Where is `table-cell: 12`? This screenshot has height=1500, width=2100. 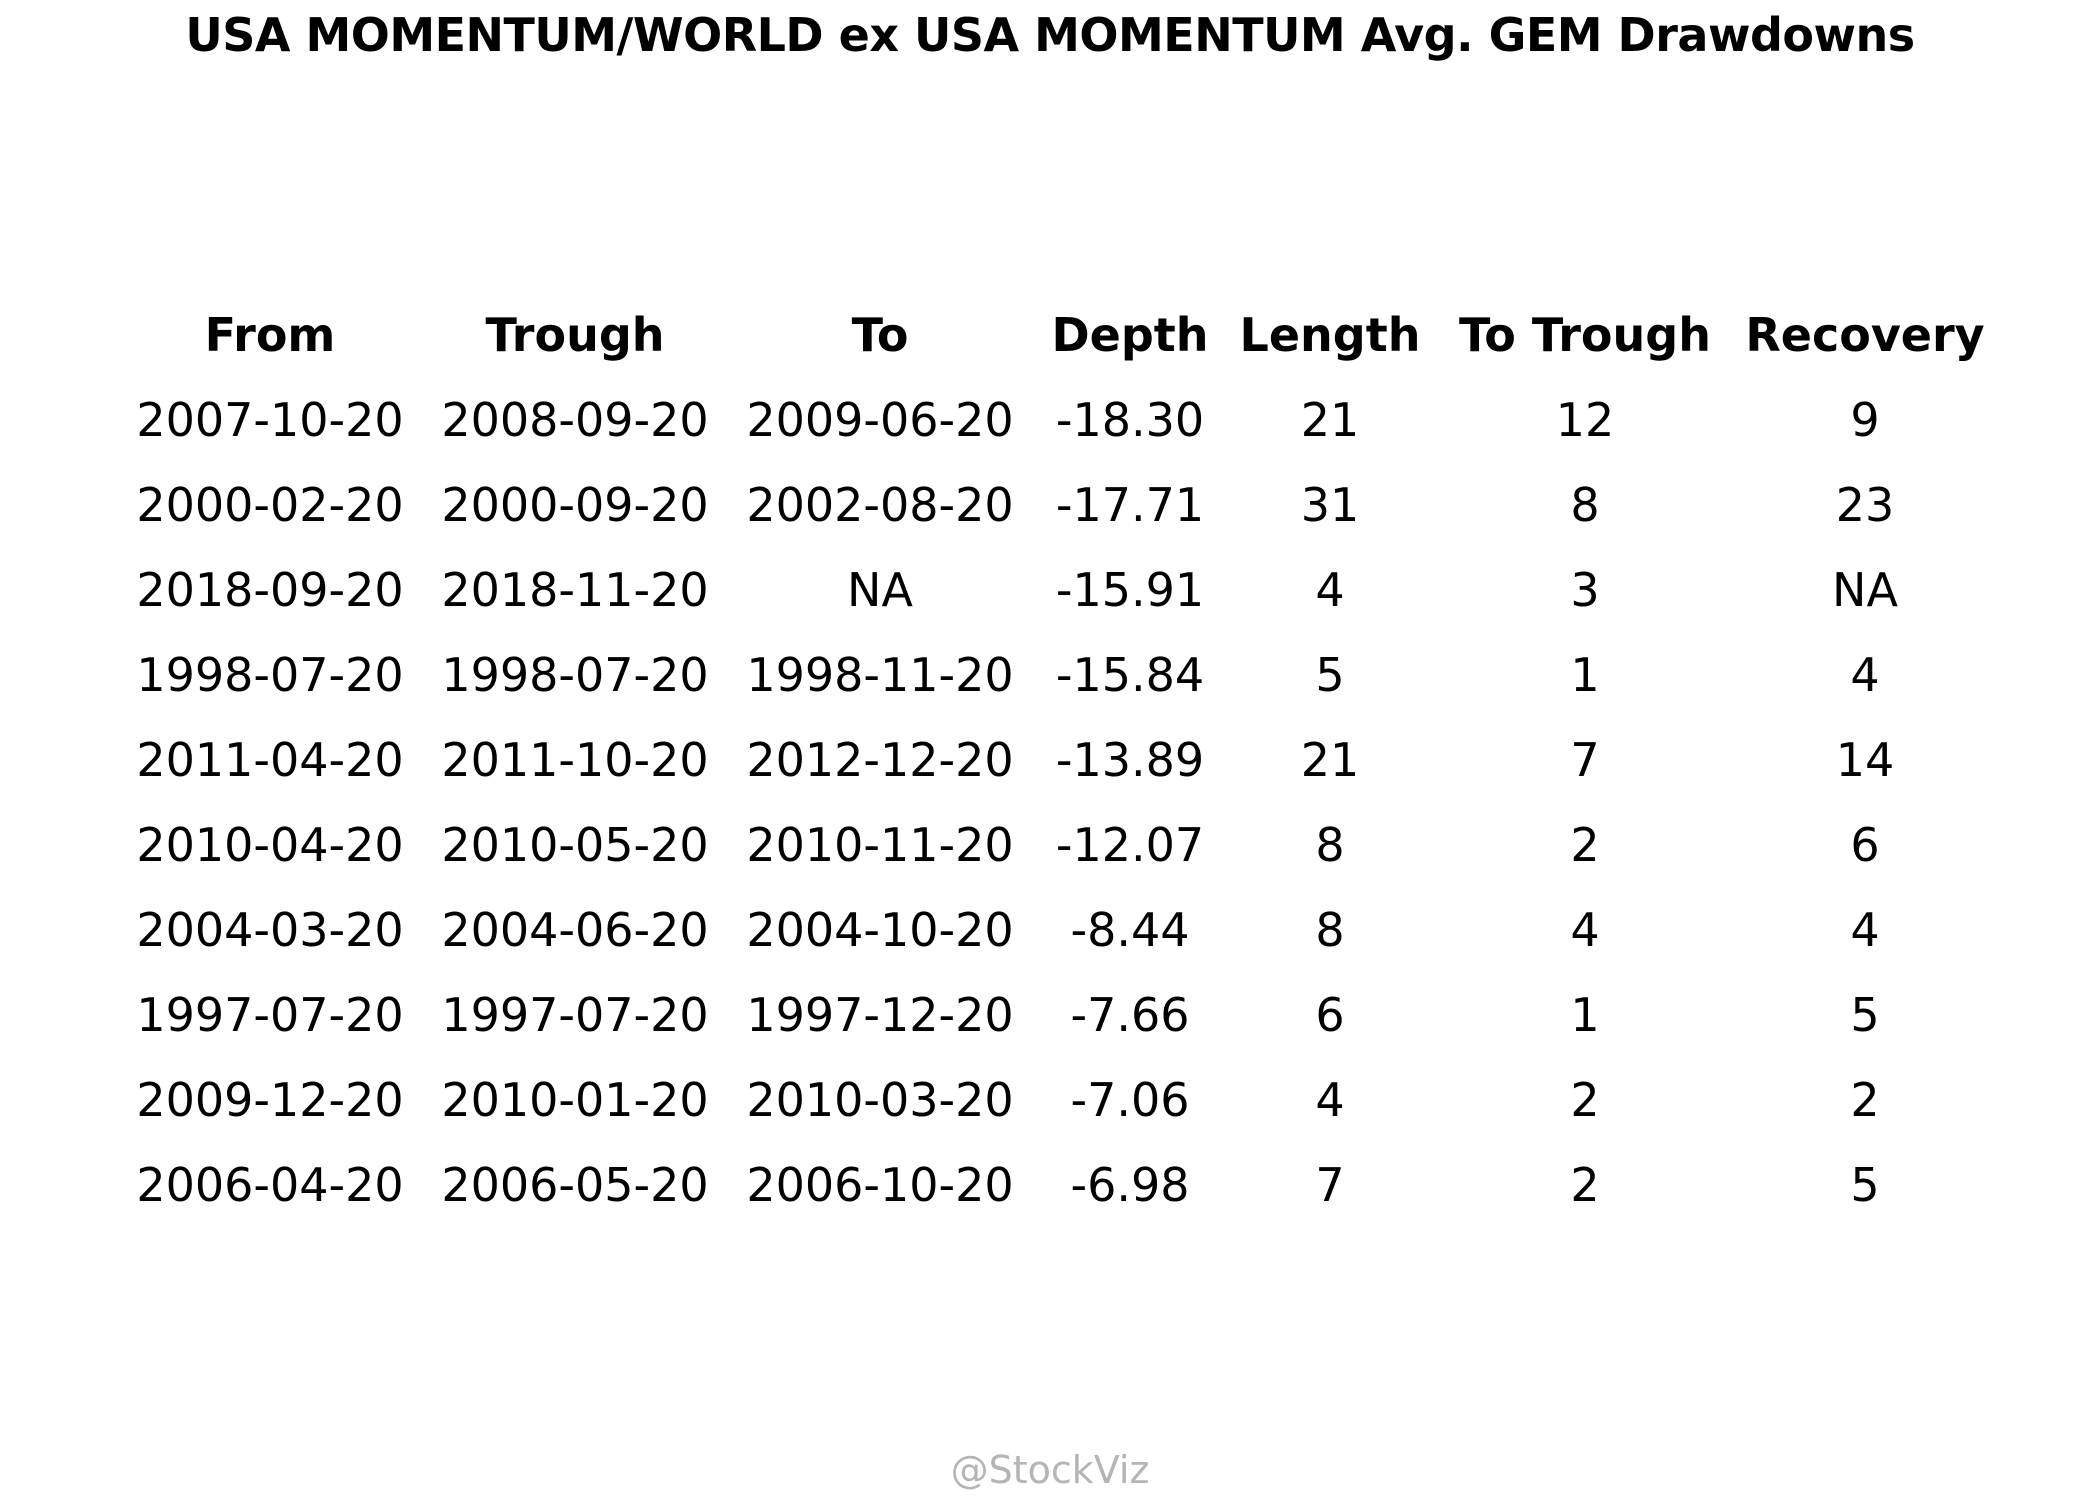
table-cell: 12 is located at coordinates (1585, 420).